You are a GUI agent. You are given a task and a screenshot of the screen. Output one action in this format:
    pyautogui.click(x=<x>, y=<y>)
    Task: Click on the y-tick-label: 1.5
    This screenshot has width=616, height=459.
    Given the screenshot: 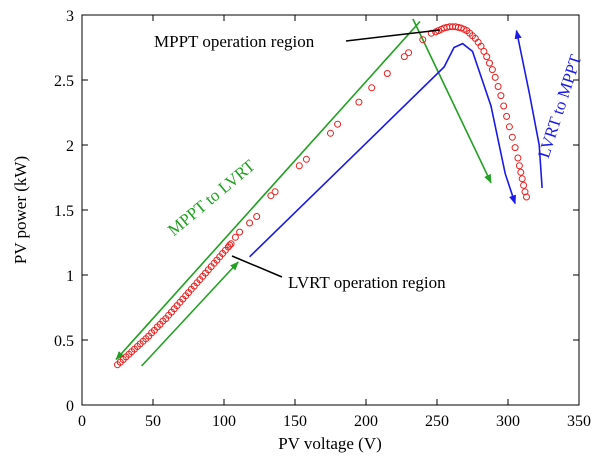 What is the action you would take?
    pyautogui.click(x=64, y=211)
    